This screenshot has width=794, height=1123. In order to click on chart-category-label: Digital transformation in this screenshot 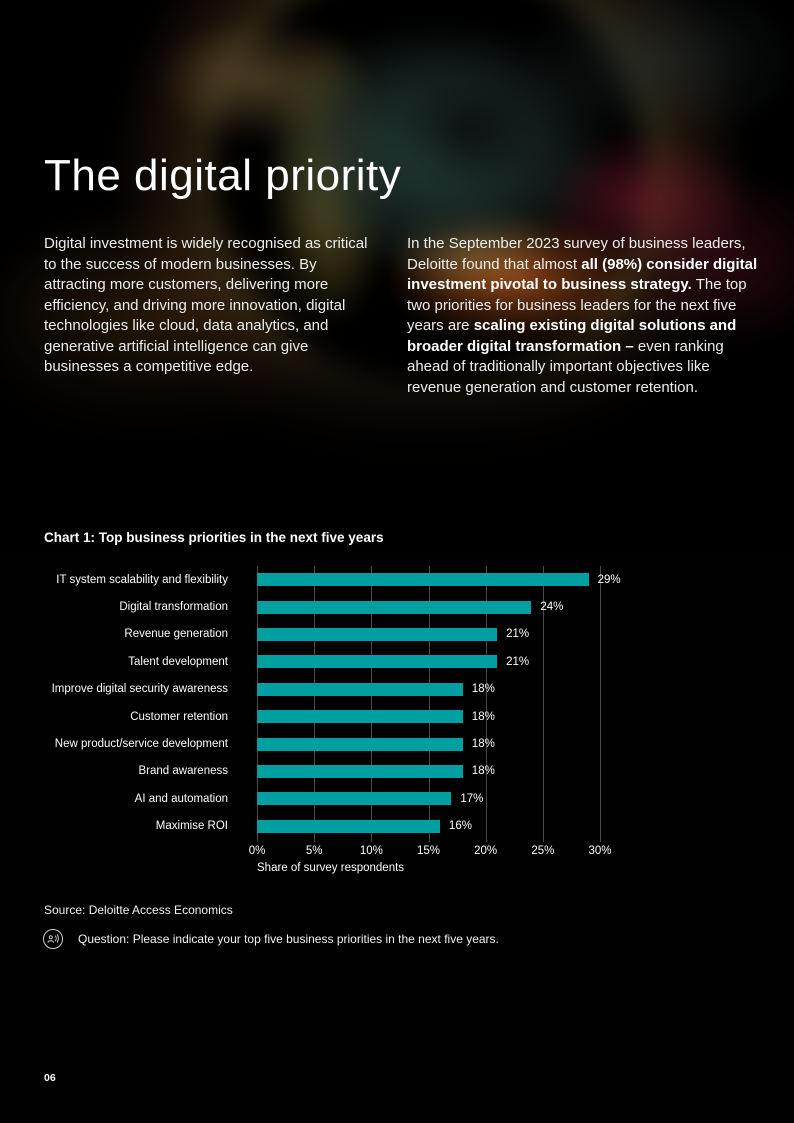, I will do `click(173, 607)`.